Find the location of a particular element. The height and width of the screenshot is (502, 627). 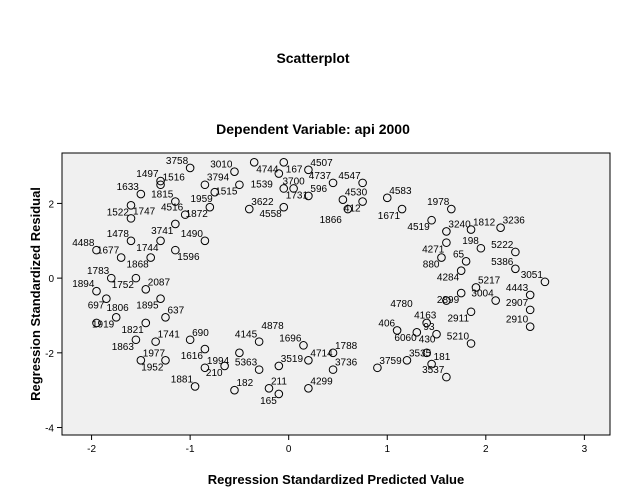

data-point-label: 4547 is located at coordinates (349, 176).